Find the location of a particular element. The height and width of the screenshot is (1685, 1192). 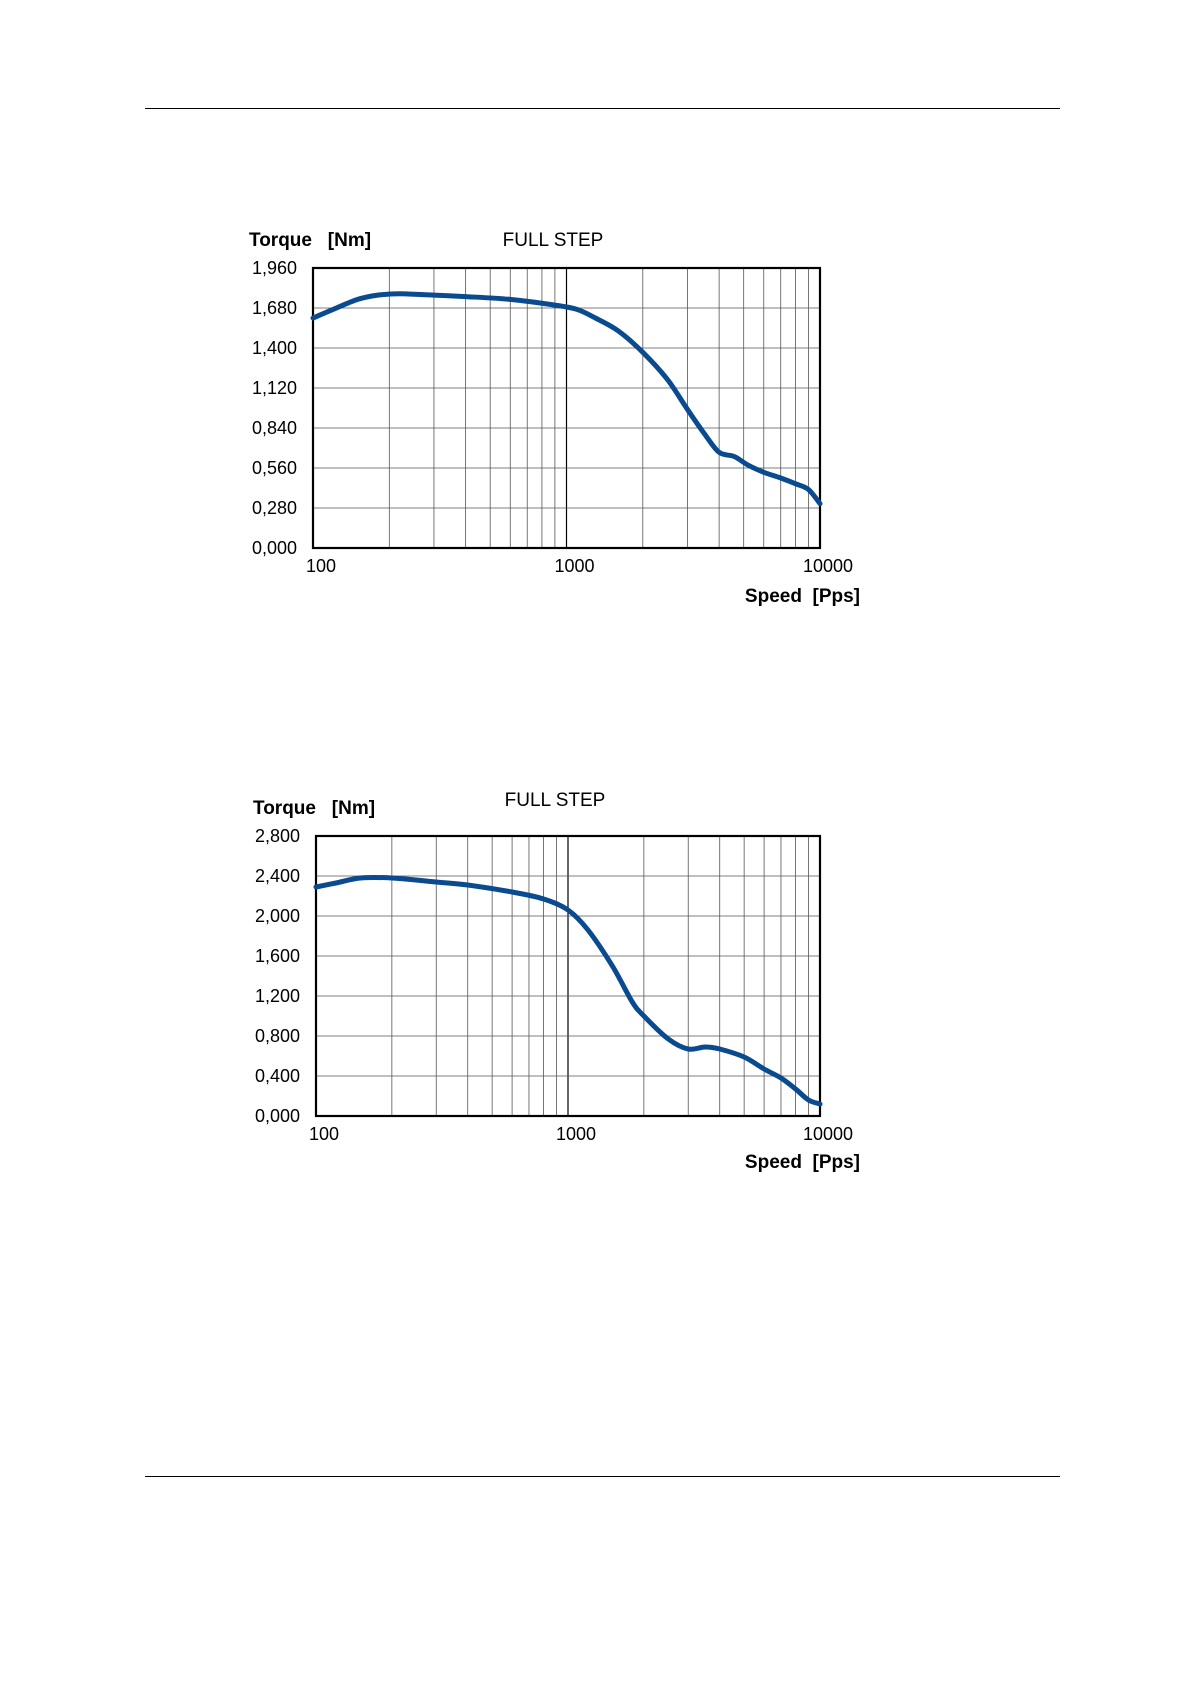

chart-1-y-tick-label: 1,680 is located at coordinates (274, 308).